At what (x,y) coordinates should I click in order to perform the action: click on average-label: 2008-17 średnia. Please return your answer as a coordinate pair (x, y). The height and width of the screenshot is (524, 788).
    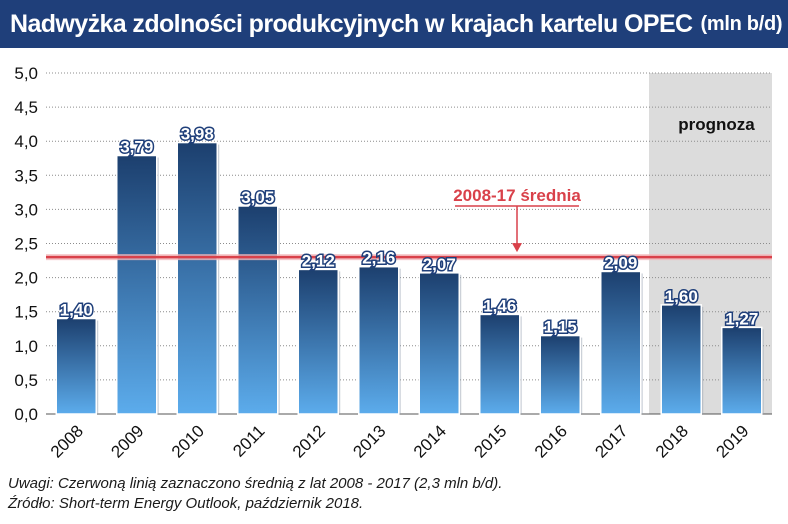
    Looking at the image, I should click on (517, 195).